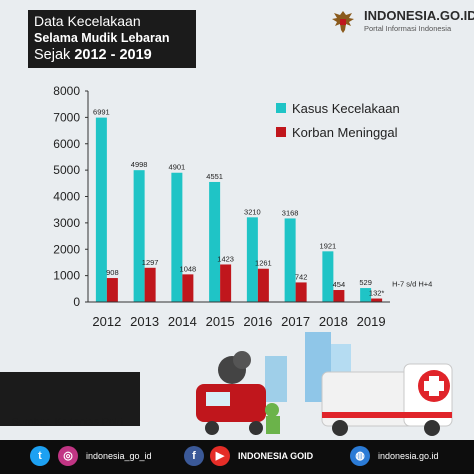 This screenshot has width=474, height=474. Describe the element at coordinates (66, 170) in the screenshot. I see `y-tick-label: 5000` at that location.